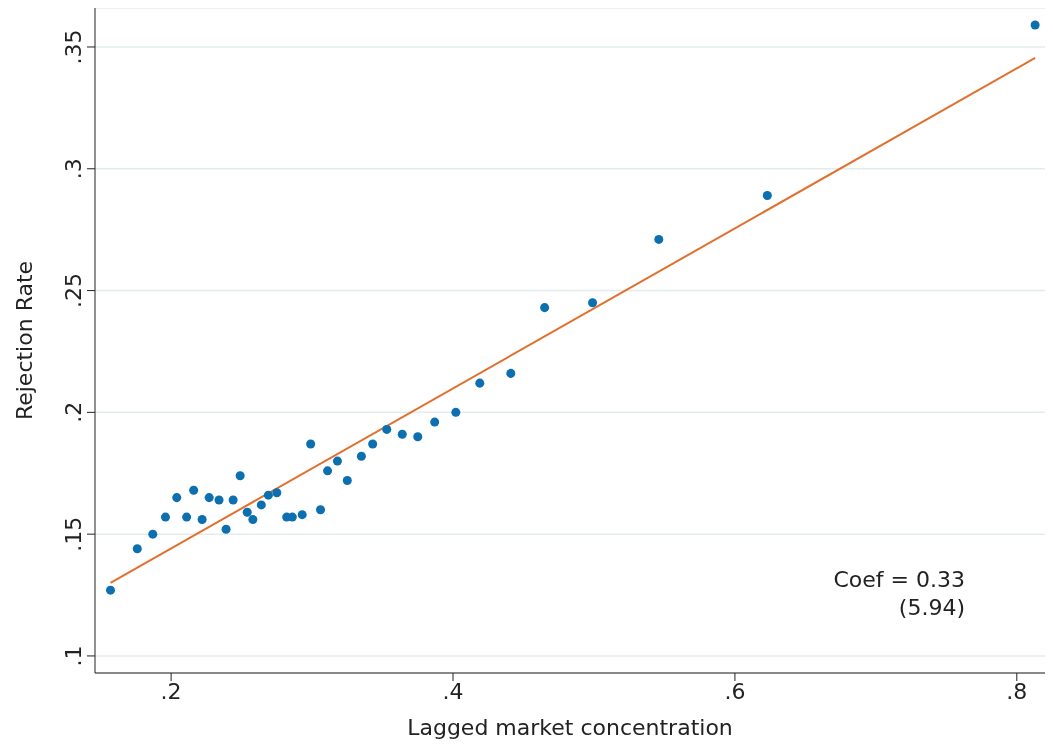 The height and width of the screenshot is (749, 1053). I want to click on x-tick-label: .4, so click(453, 691).